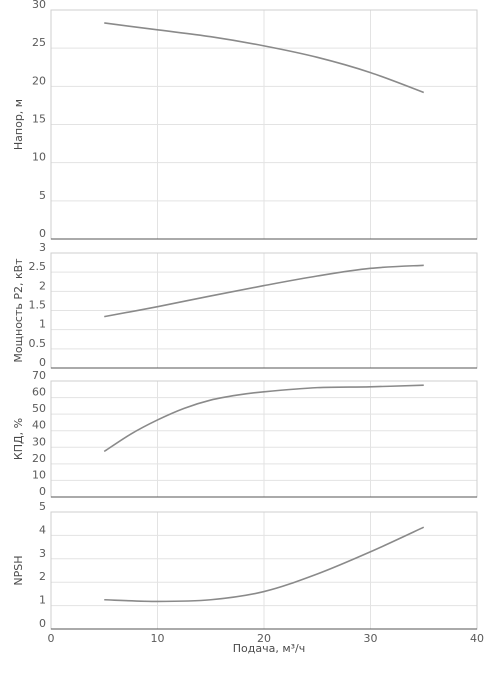  What do you see at coordinates (477, 638) in the screenshot?
I see `x-tick-label: 40` at bounding box center [477, 638].